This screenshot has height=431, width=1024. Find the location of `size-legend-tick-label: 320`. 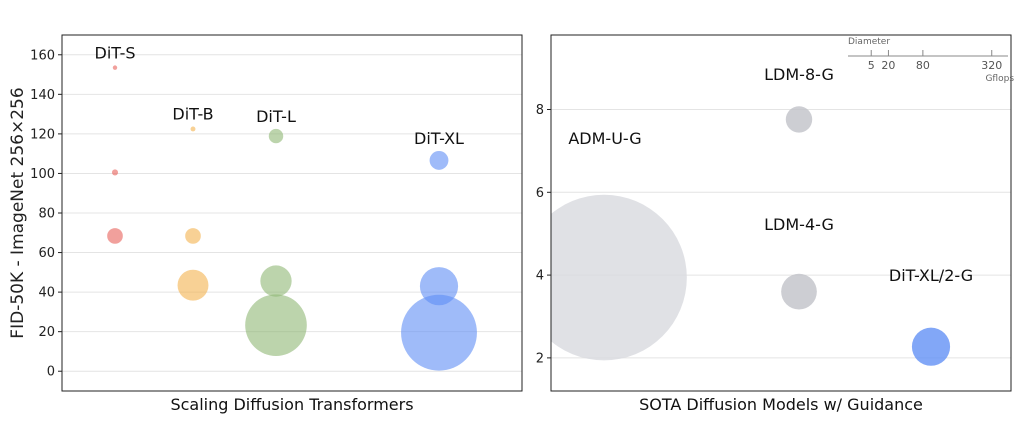

size-legend-tick-label: 320 is located at coordinates (991, 65).